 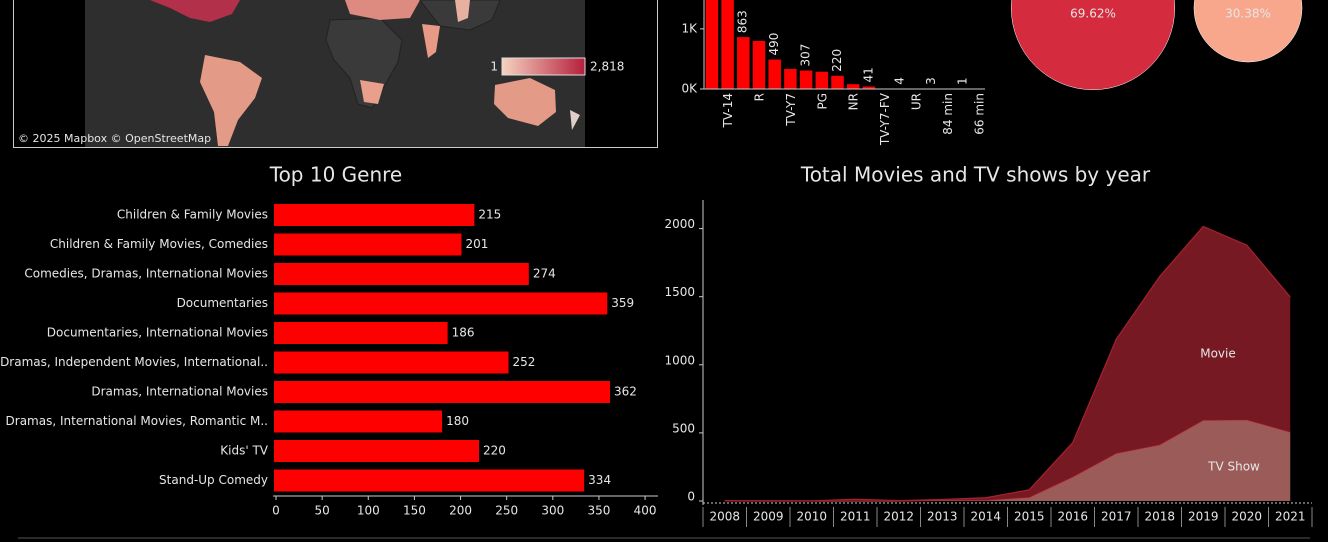 What do you see at coordinates (985, 517) in the screenshot?
I see `x-tick-label: 2014` at bounding box center [985, 517].